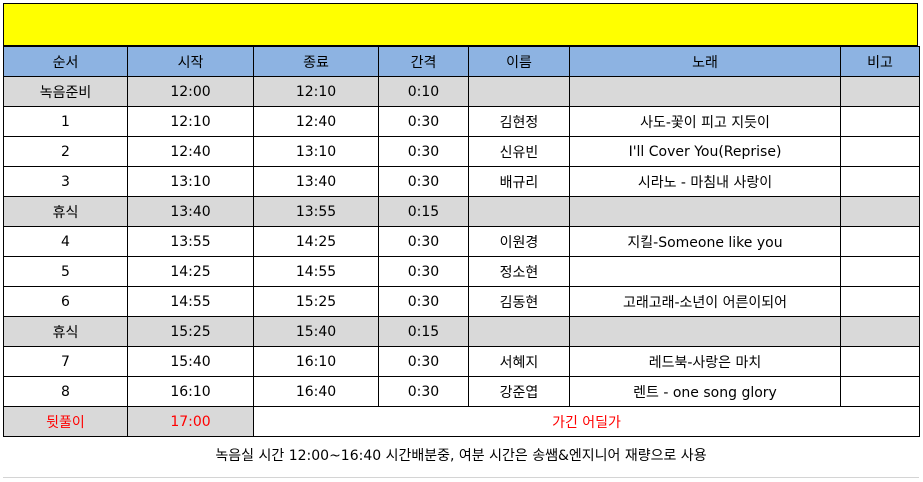 The image size is (923, 482). I want to click on table-row: 7 15:40 16:10 0:30 서혜지 레드북-사랑은 마치, so click(461, 361).